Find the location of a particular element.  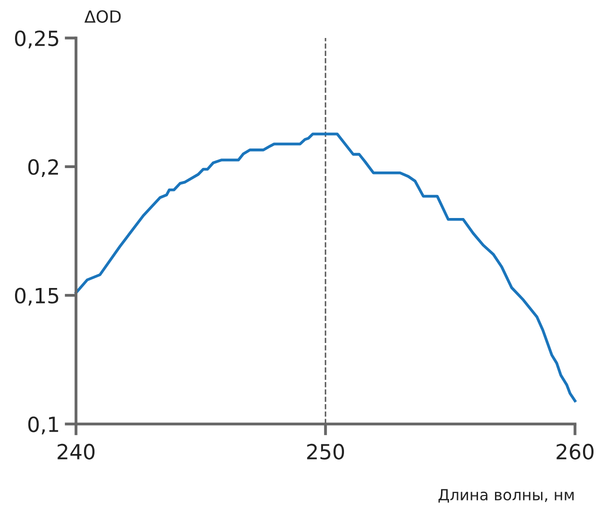

y-tick-label: 0,1 is located at coordinates (43, 425).